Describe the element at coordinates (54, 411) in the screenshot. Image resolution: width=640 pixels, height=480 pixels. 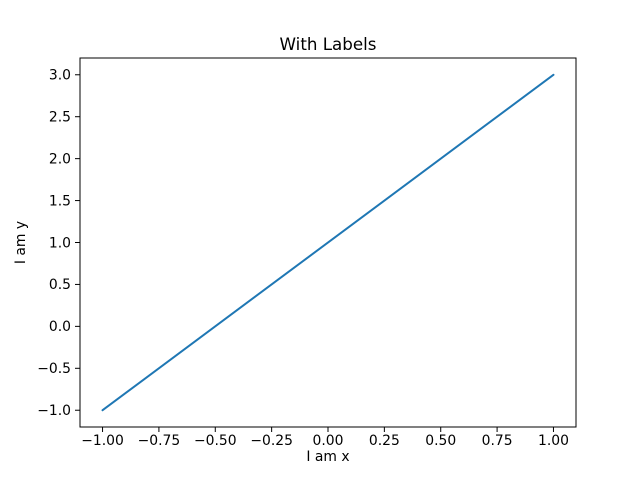
I see `y-tick-label: −1.0` at that location.